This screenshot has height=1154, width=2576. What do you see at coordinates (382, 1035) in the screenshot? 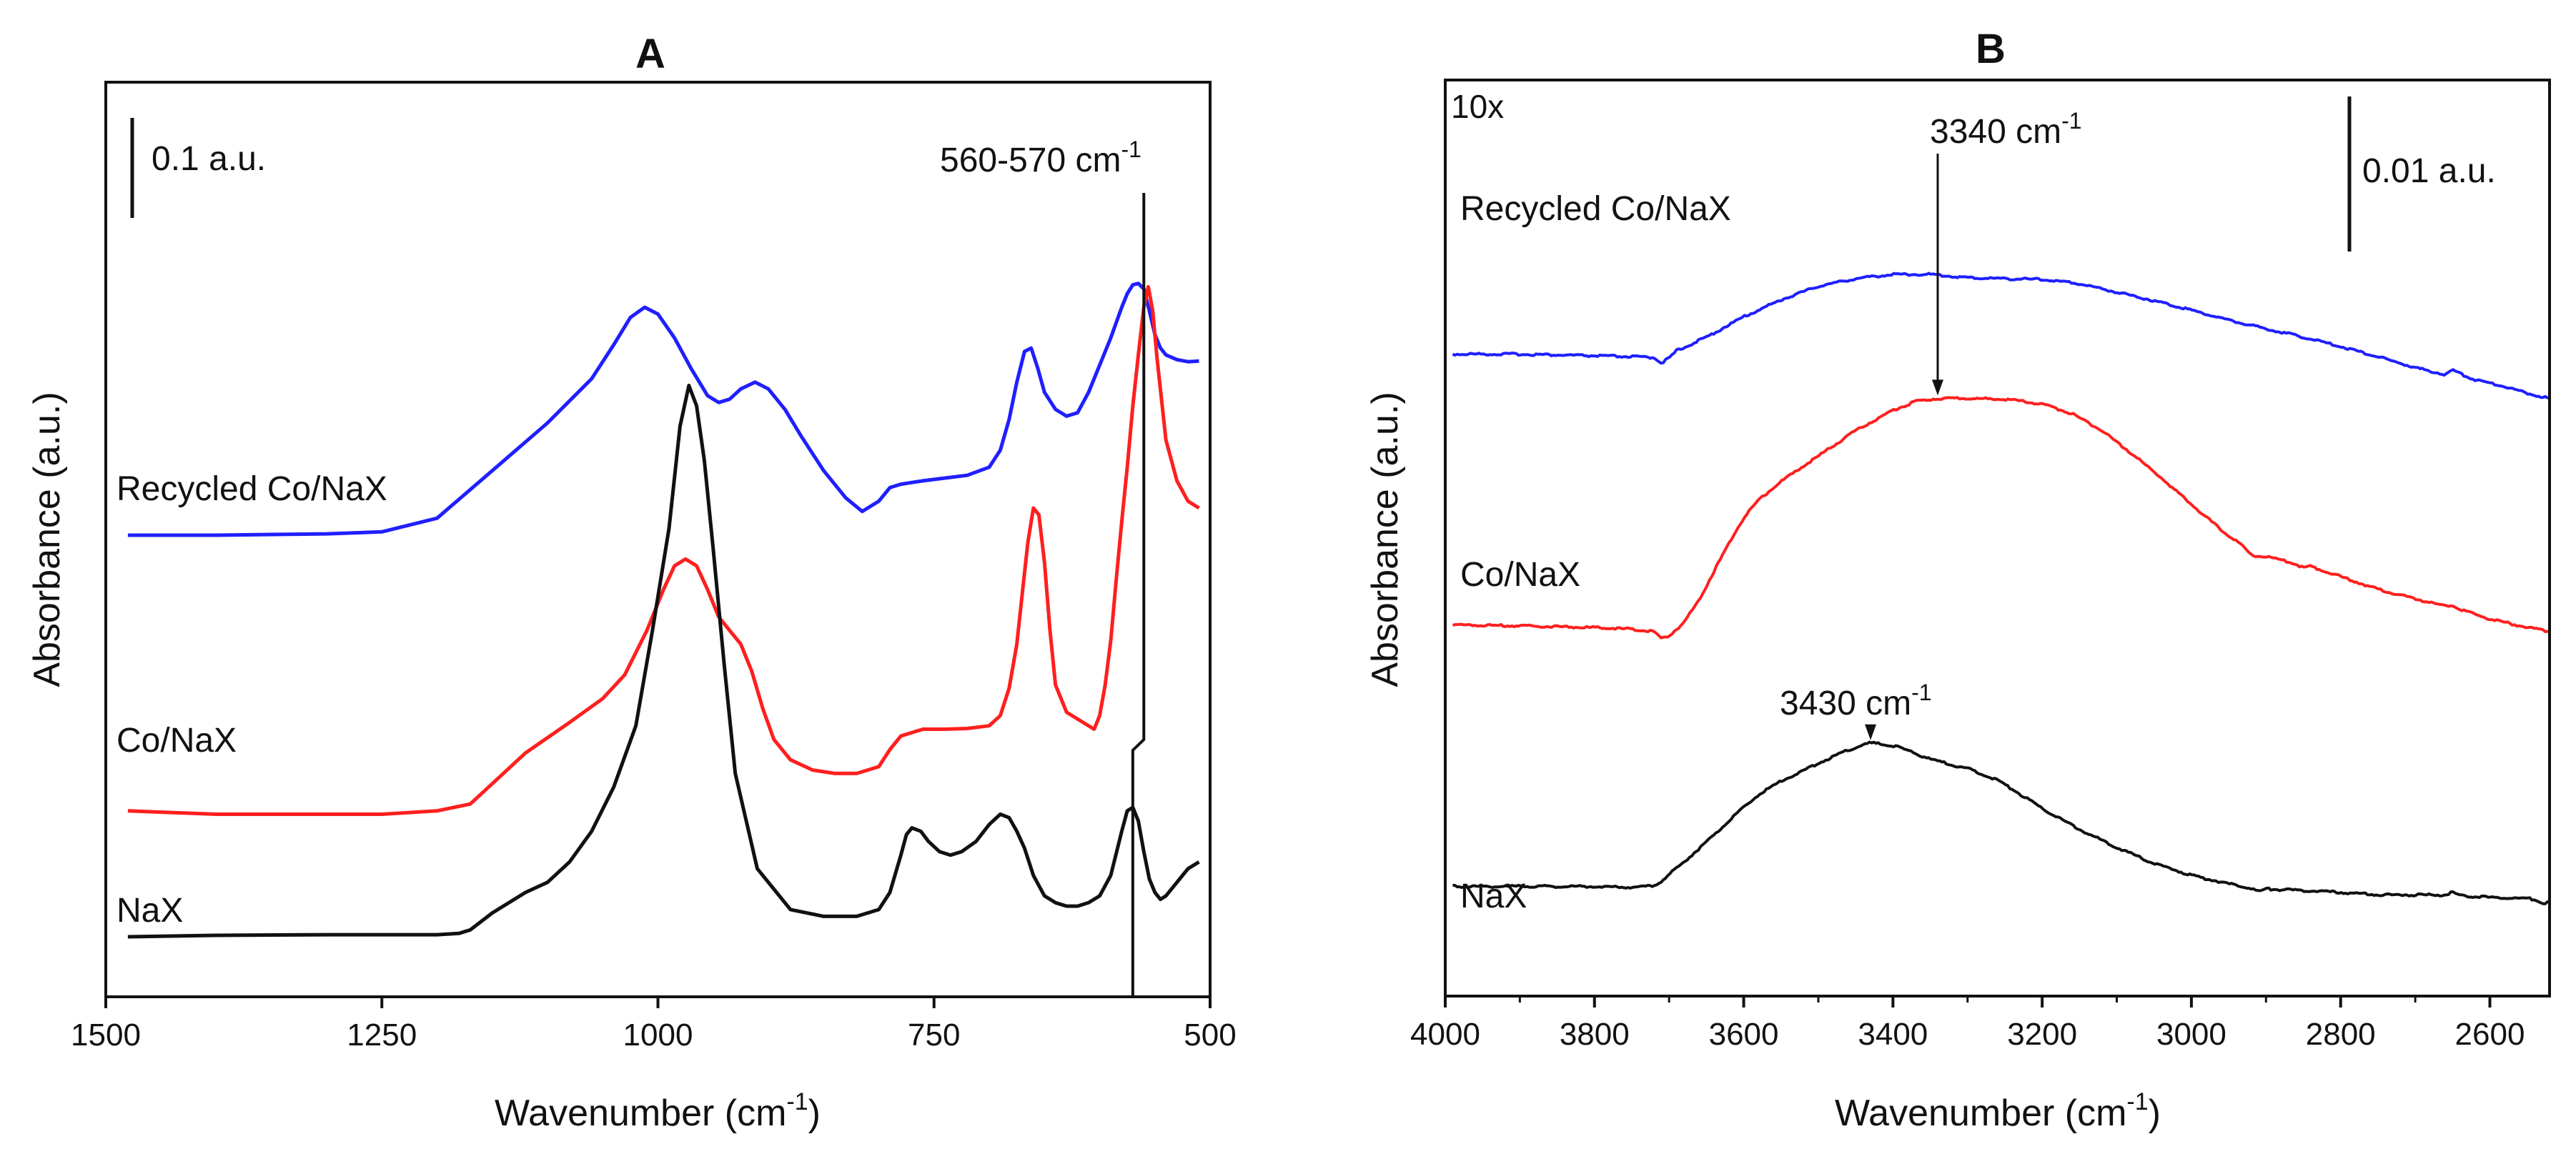
I see `chart-a-x-tick-label: 1250` at bounding box center [382, 1035].